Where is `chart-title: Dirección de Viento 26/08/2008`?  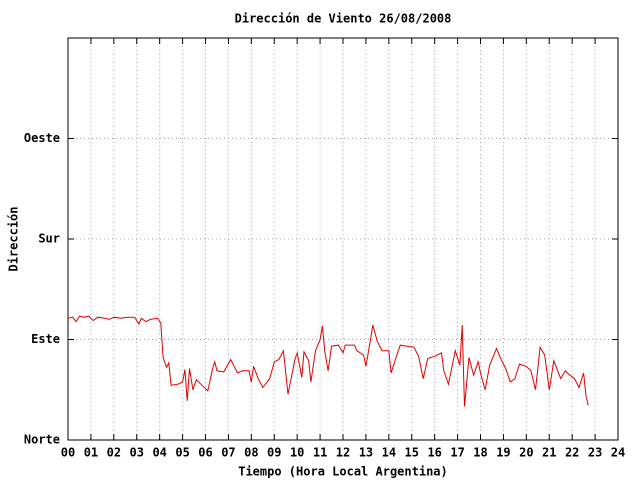
chart-title: Dirección de Viento 26/08/2008 is located at coordinates (343, 19).